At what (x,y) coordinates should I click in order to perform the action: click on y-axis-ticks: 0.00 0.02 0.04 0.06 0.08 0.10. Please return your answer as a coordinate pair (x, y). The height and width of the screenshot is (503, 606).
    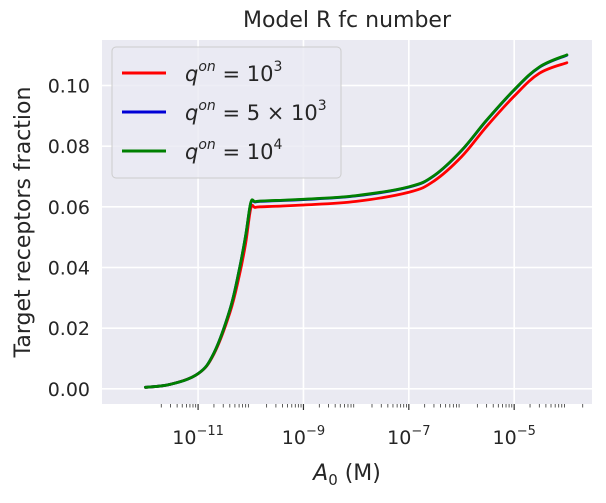
    Looking at the image, I should click on (69, 238).